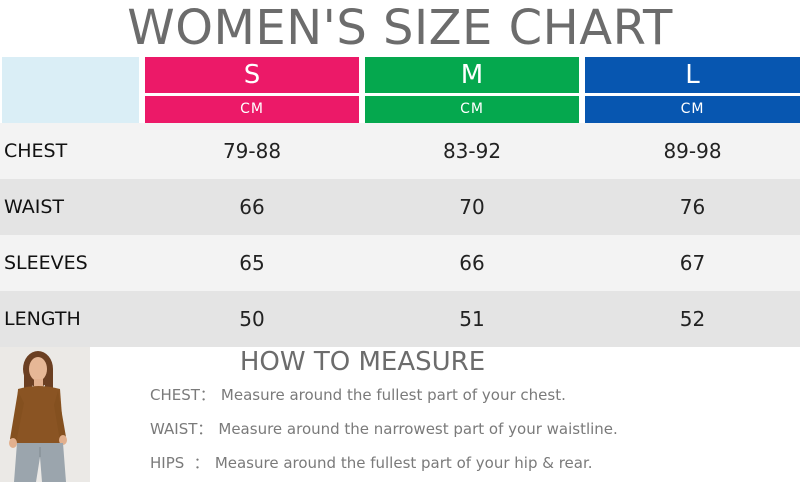 The image size is (800, 482). Describe the element at coordinates (400, 207) in the screenshot. I see `table-row-waist: WAIST 66 70 76` at that location.